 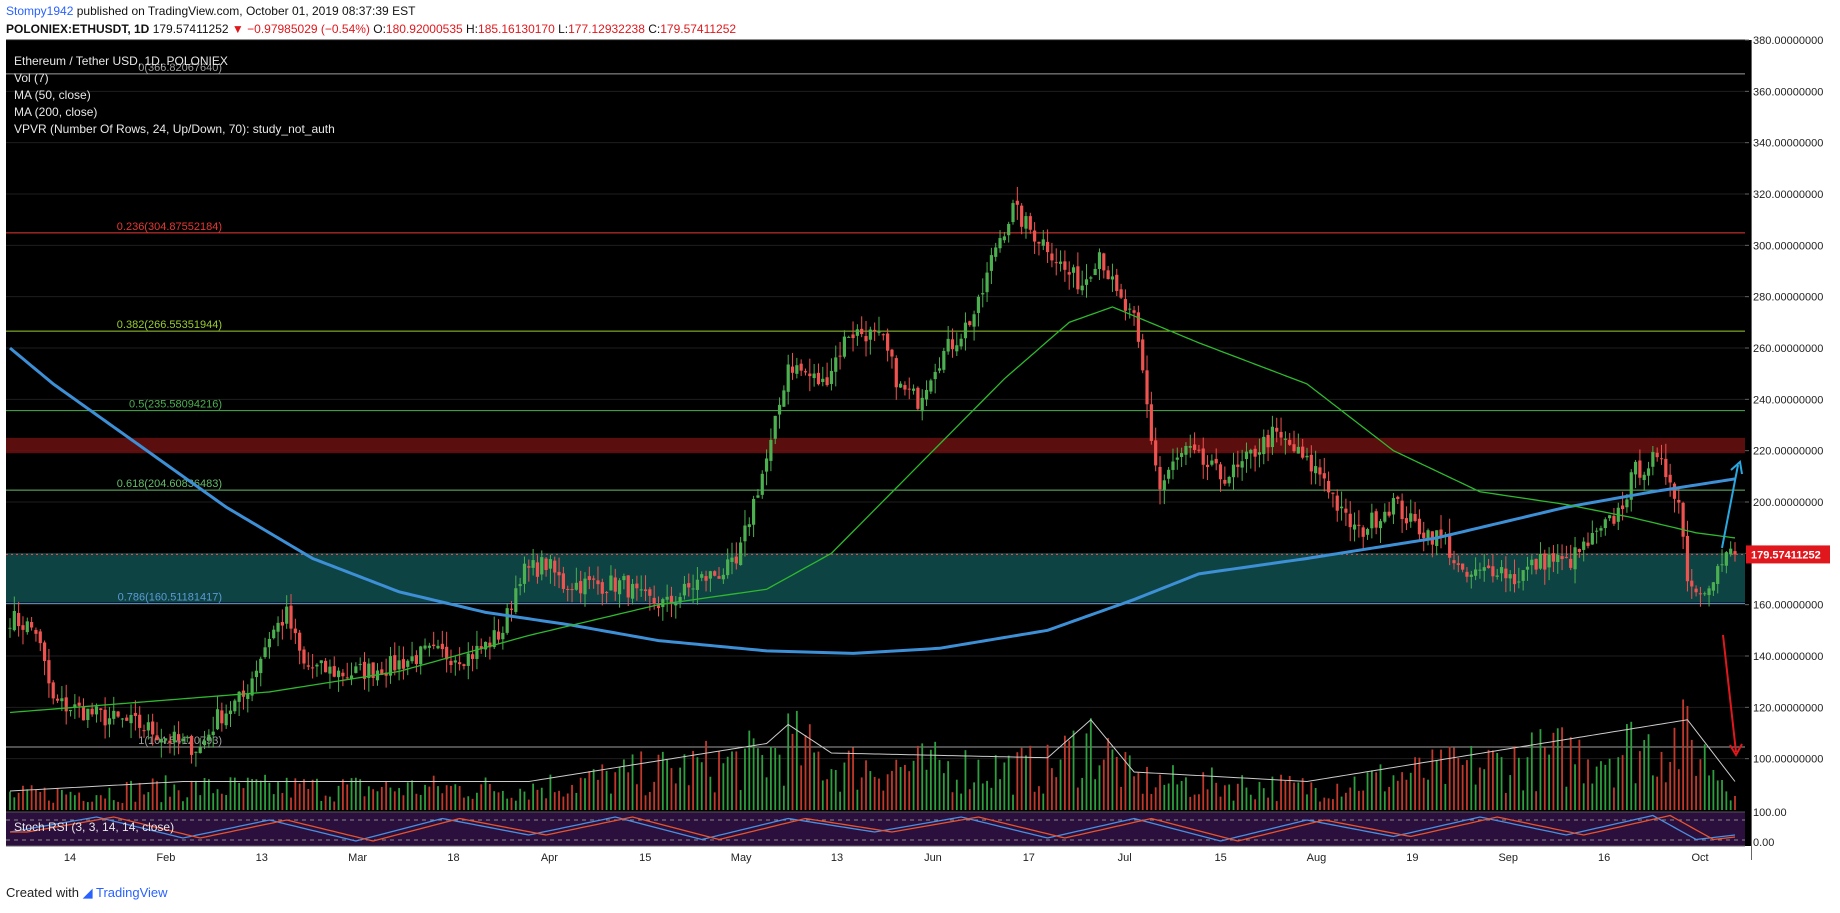 What do you see at coordinates (698, 29) in the screenshot?
I see `close-value: 179.57411252` at bounding box center [698, 29].